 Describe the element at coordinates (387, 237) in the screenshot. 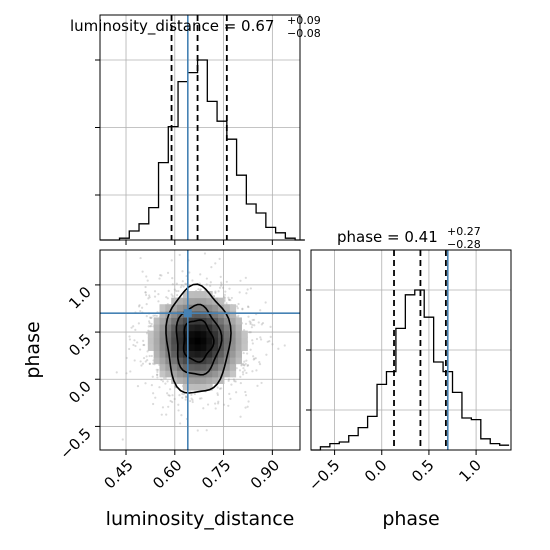

I see `phase-title: phase = 0.41` at that location.